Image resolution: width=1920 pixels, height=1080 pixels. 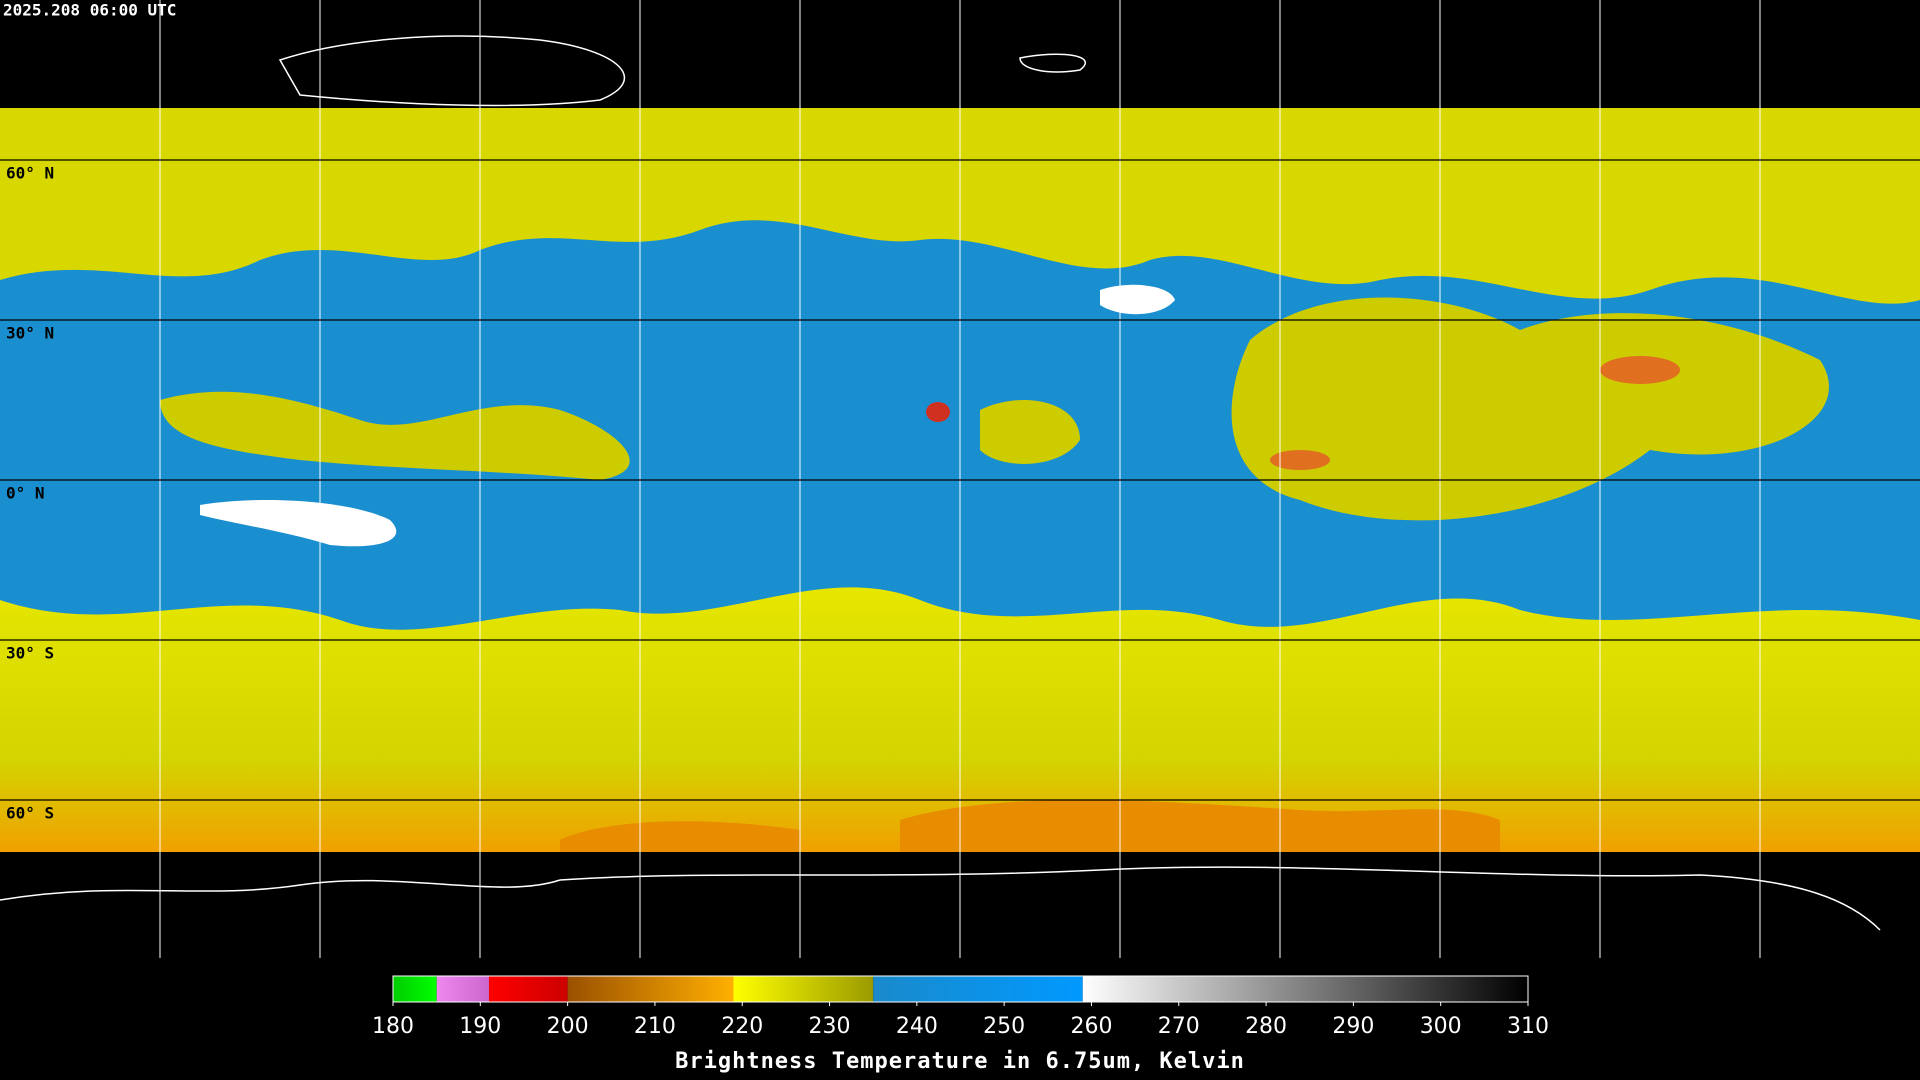 What do you see at coordinates (917, 1026) in the screenshot?
I see `colorbar-tick-label: 240` at bounding box center [917, 1026].